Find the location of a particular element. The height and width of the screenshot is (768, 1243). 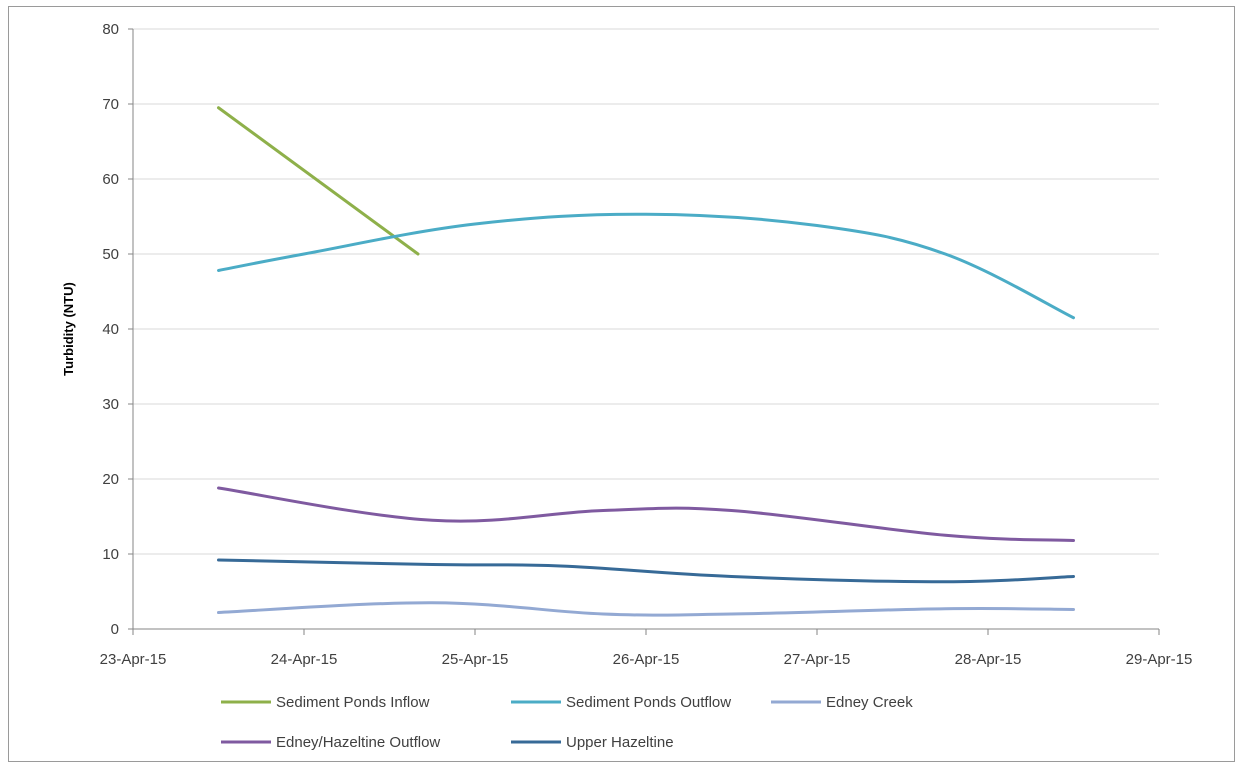

y-axis-title: Turbidity (NTU) is located at coordinates (68, 329).